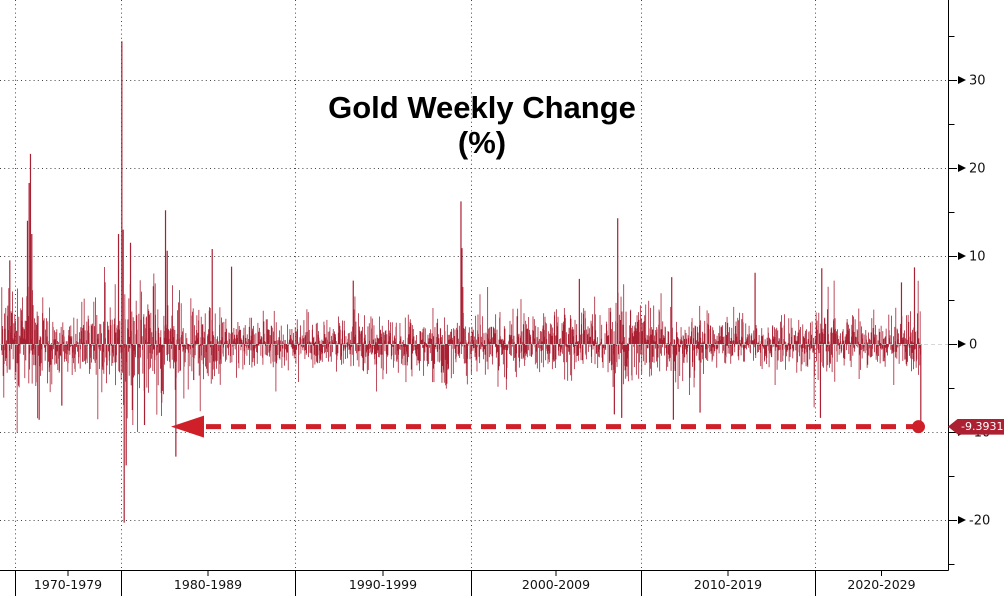 The height and width of the screenshot is (603, 1004). I want to click on chart-title: Gold Weekly Change (%), so click(482, 125).